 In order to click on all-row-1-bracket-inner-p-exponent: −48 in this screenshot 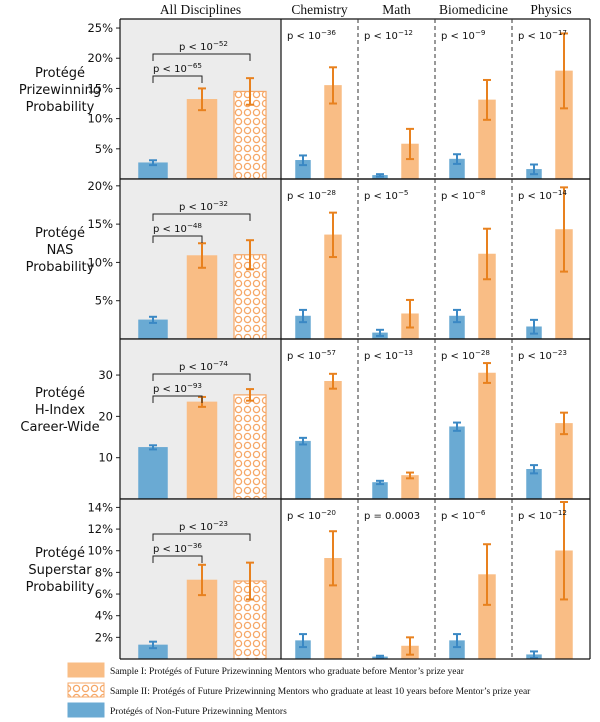, I will do `click(195, 225)`.